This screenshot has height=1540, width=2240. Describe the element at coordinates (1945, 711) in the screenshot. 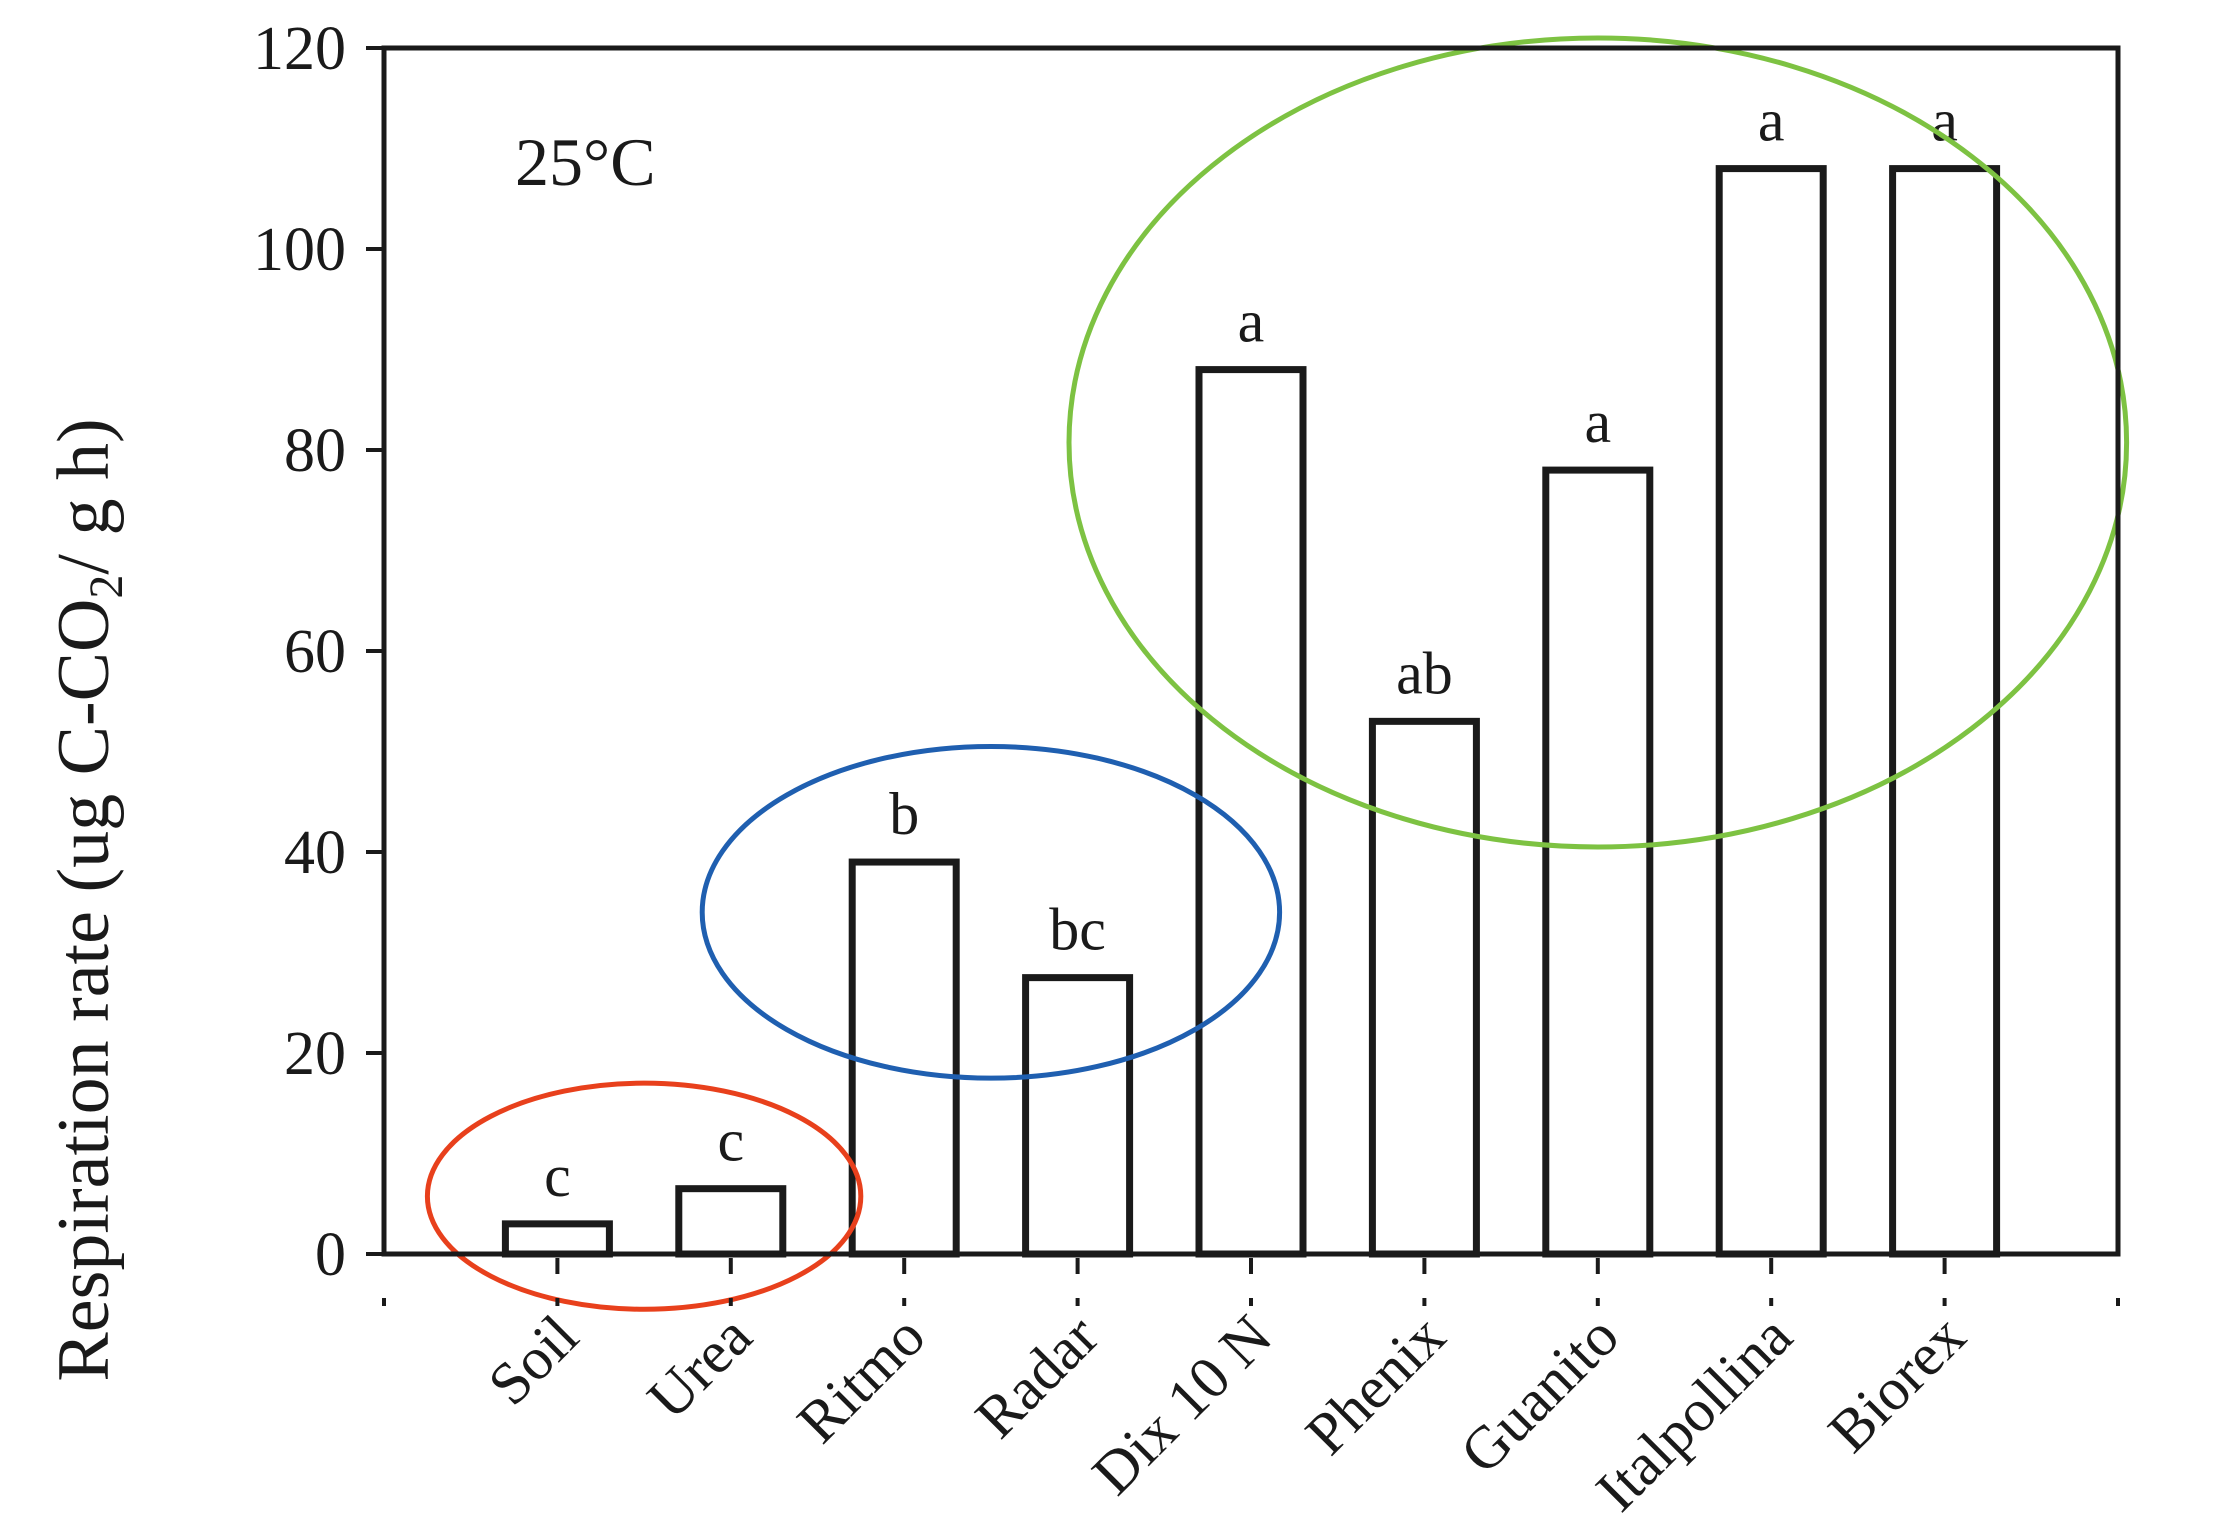

I see `bar-biorex` at that location.